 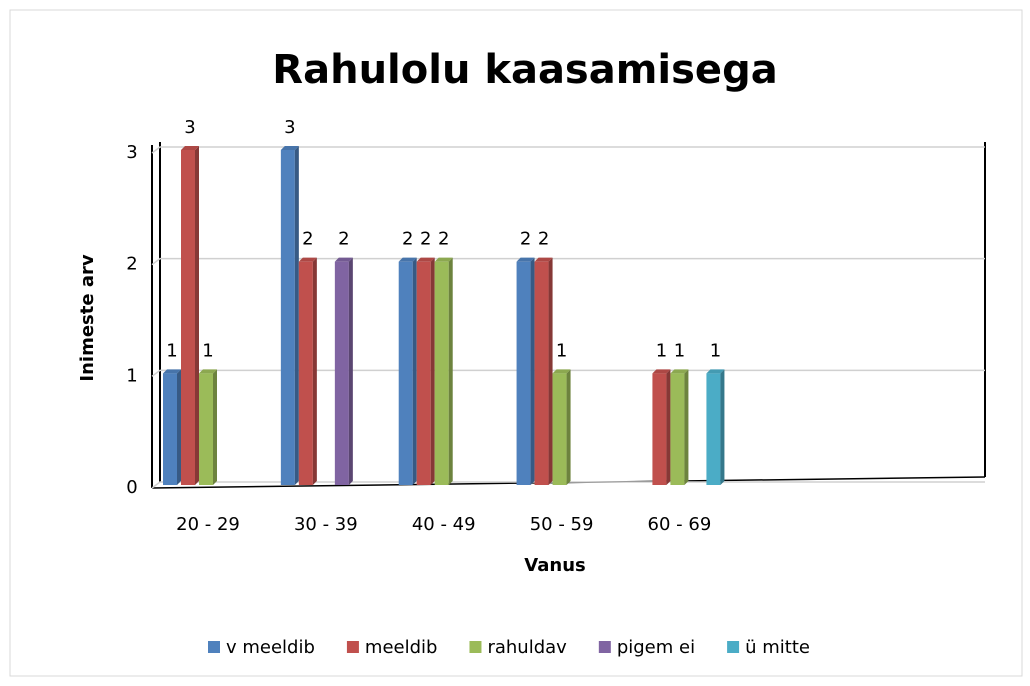 I want to click on legend-label: pigem ei, so click(x=656, y=647).